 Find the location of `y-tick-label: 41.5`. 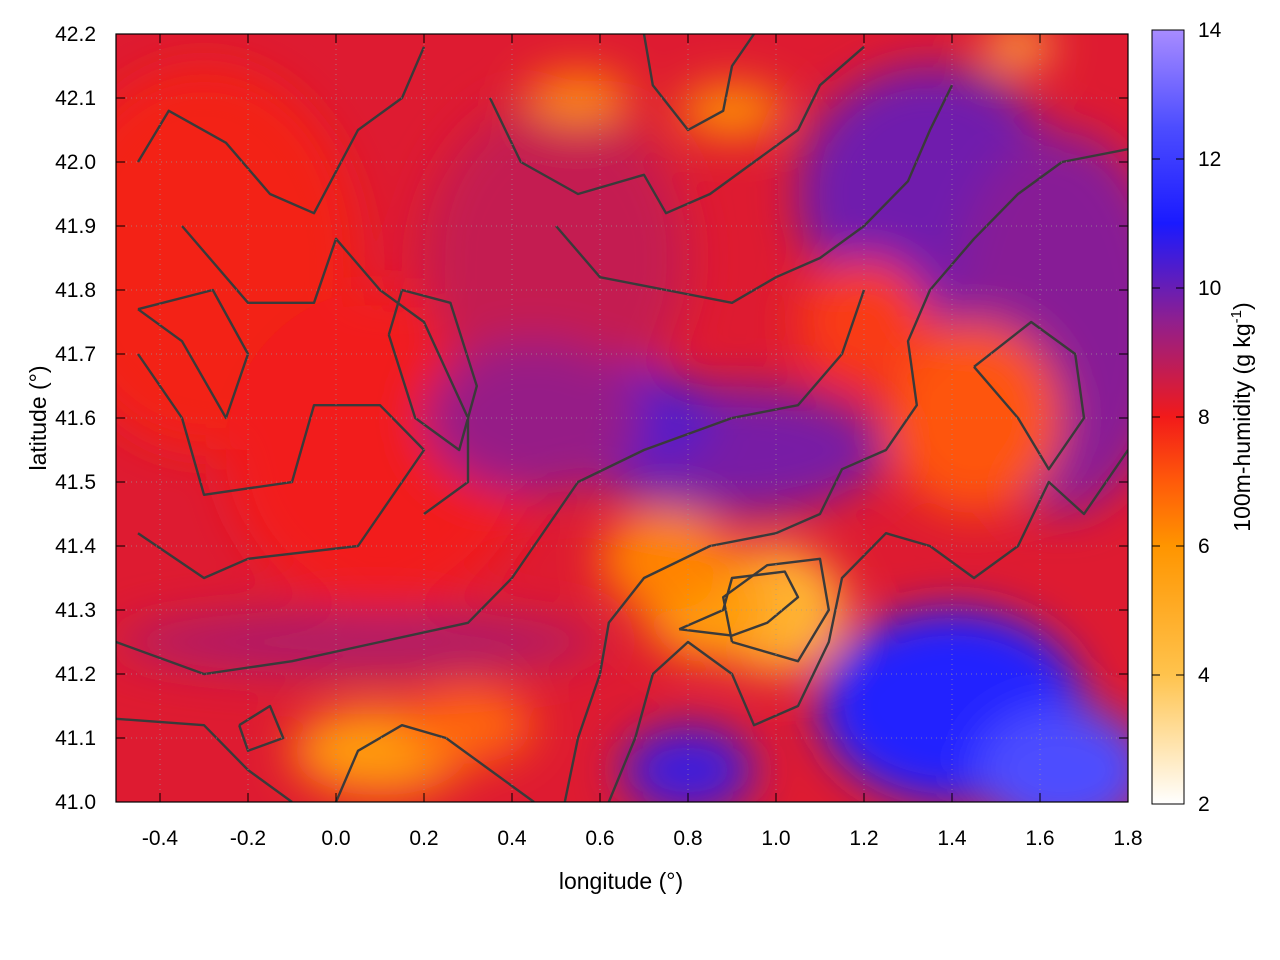

y-tick-label: 41.5 is located at coordinates (75, 482).